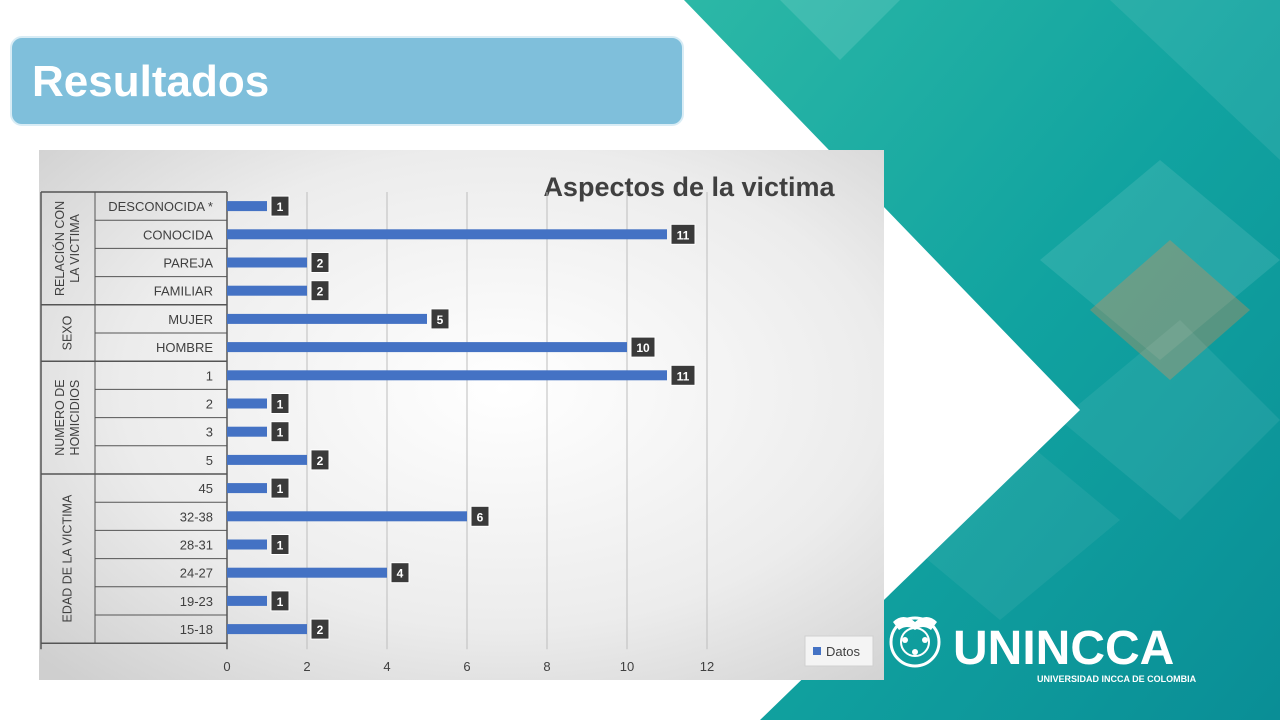 The width and height of the screenshot is (1280, 720). I want to click on category-label: 15-18, so click(196, 629).